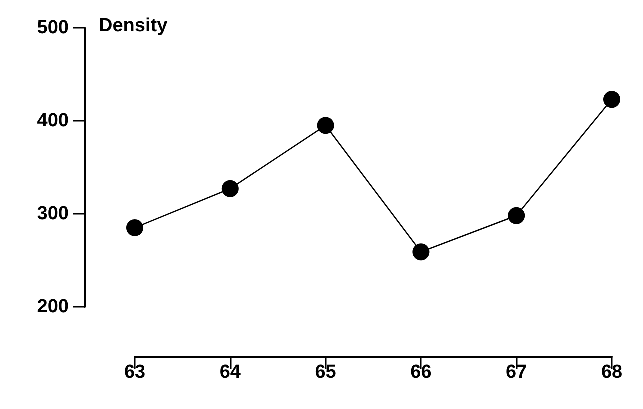 Image resolution: width=643 pixels, height=409 pixels. What do you see at coordinates (53, 307) in the screenshot?
I see `y-tick-label: 200` at bounding box center [53, 307].